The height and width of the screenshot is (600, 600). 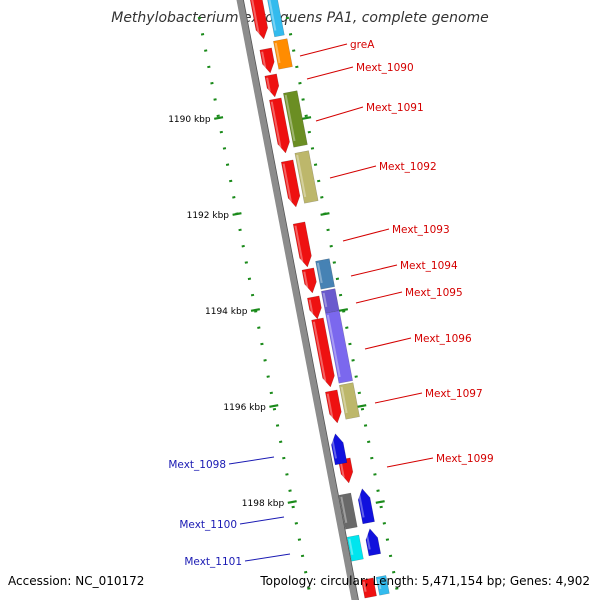 I want to click on cog-feature-bottom, so click(x=382, y=585).